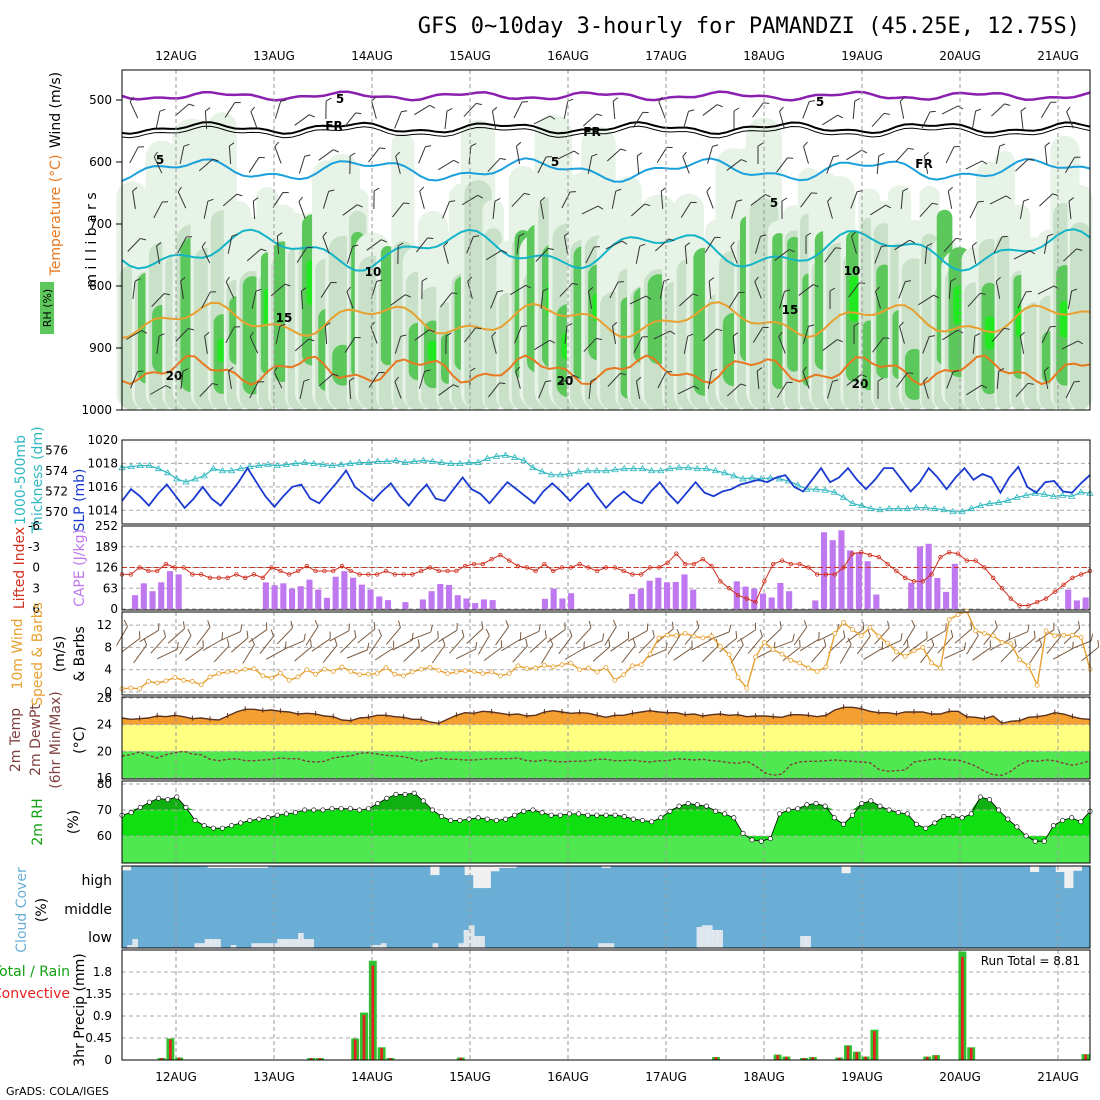  I want to click on top-date-label: 12AUG, so click(176, 56).